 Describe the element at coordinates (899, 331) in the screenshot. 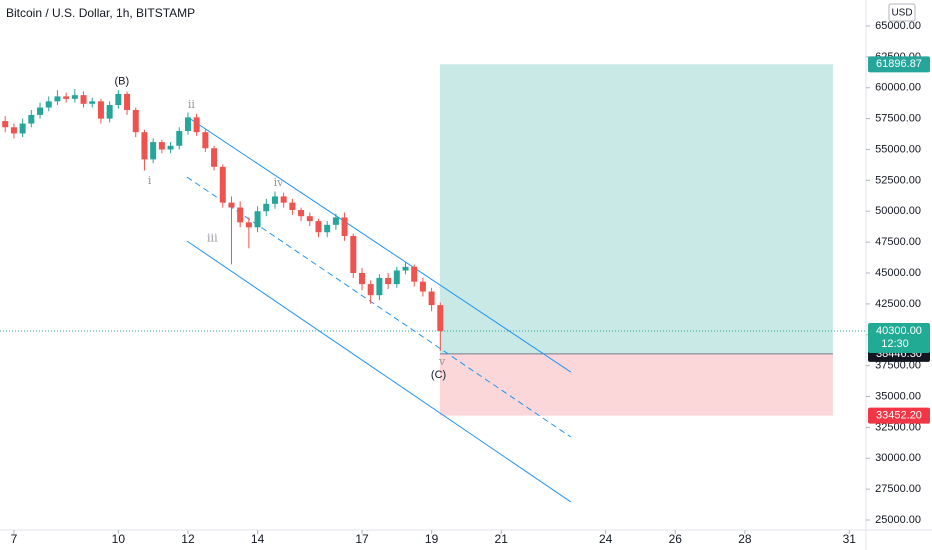

I see `last-price-tag: 40300.00` at that location.